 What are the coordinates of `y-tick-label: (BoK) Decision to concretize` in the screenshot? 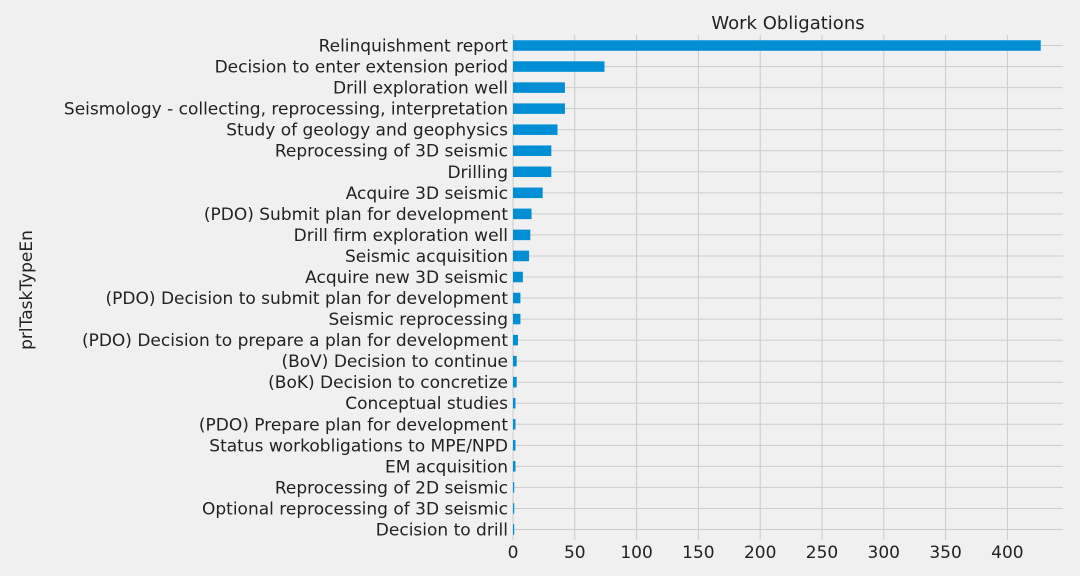 It's located at (388, 383).